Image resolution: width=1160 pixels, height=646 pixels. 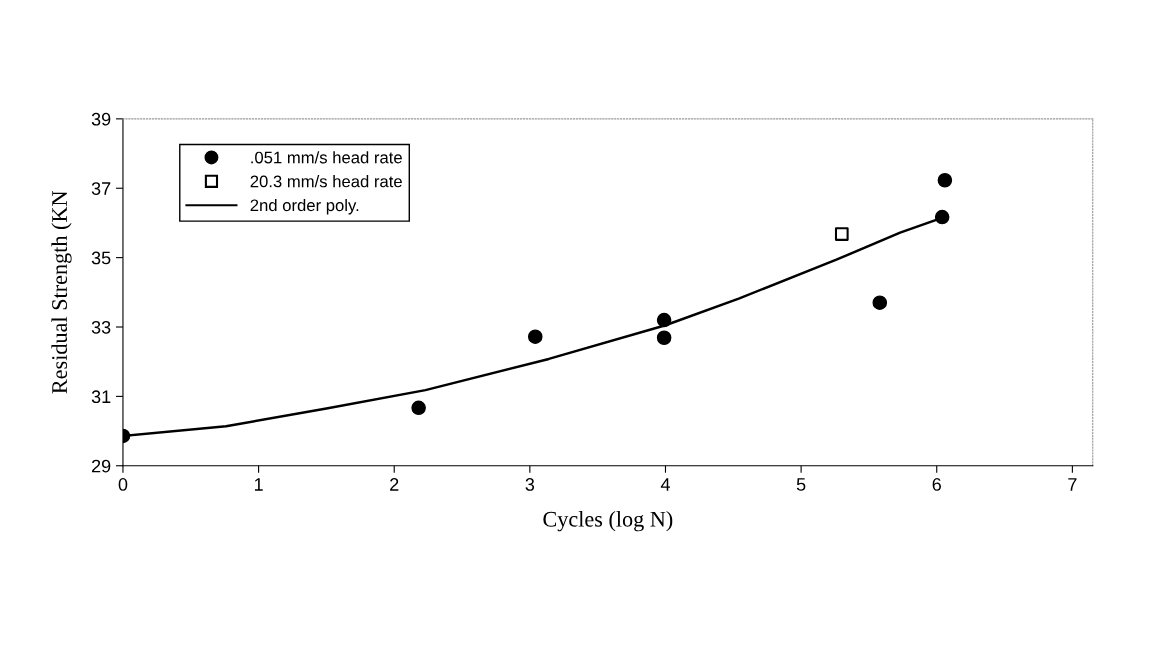 I want to click on legend-label: .051 mm/s head rate, so click(x=326, y=157).